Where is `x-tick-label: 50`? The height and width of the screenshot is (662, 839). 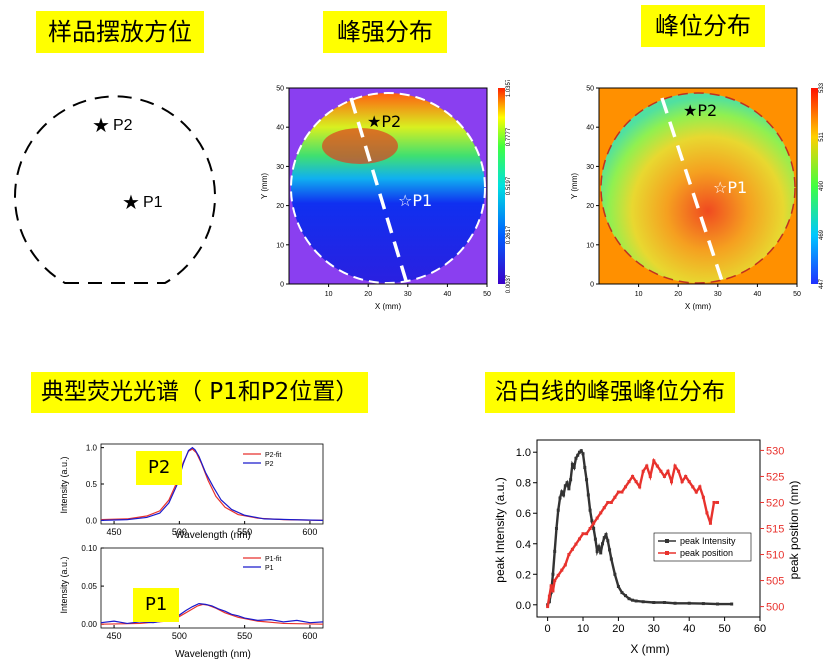 x-tick-label: 50 is located at coordinates (797, 294).